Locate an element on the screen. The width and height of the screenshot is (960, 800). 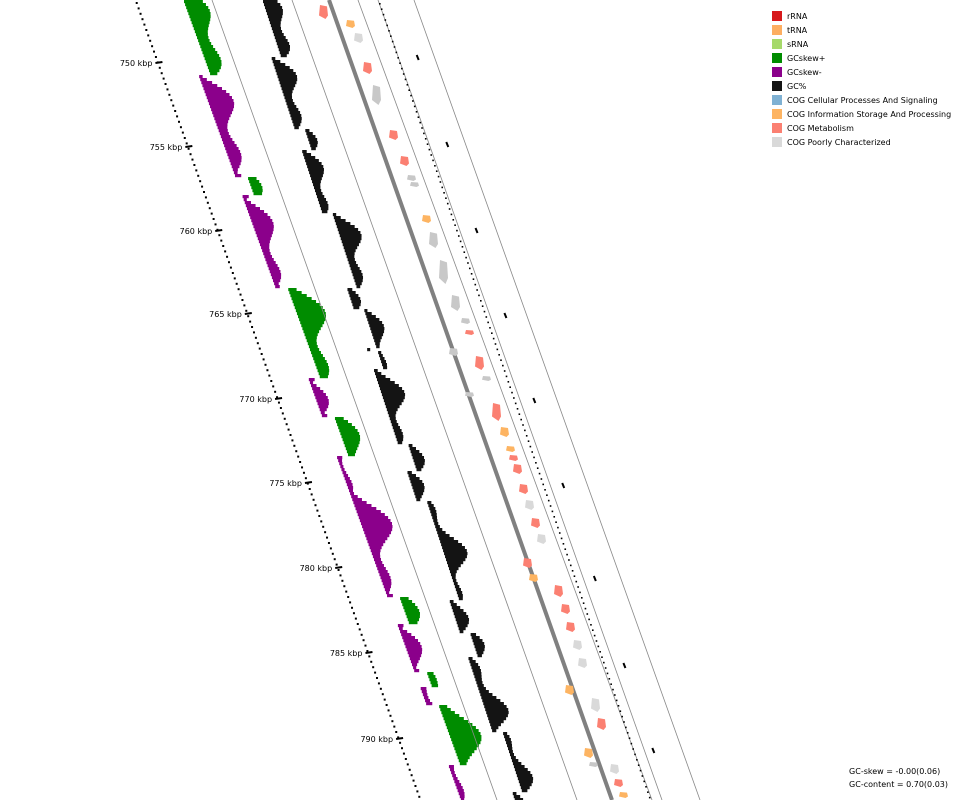
ruler-label: 785 kbp is located at coordinates (346, 653).